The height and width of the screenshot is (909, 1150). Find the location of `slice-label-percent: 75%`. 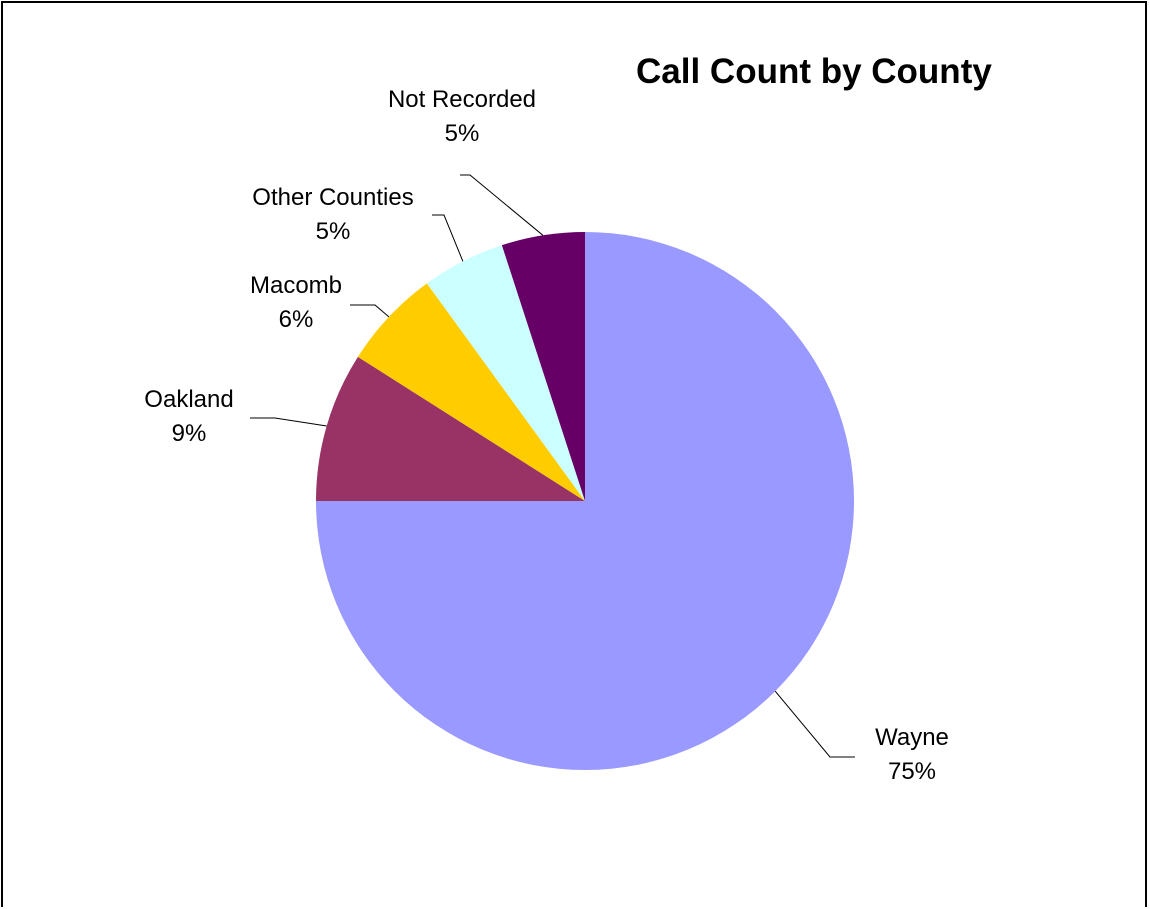

slice-label-percent: 75% is located at coordinates (912, 771).